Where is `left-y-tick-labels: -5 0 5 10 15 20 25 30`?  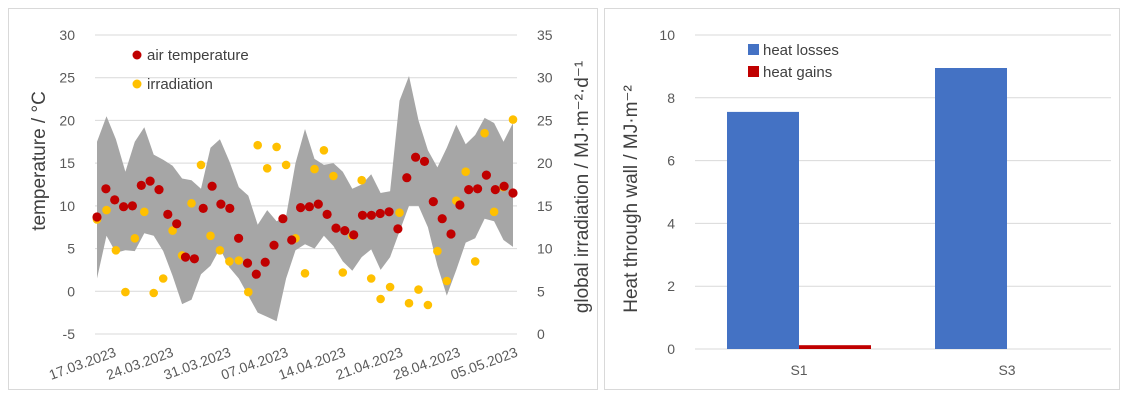
left-y-tick-labels: -5 0 5 10 15 20 25 30 is located at coordinates (67, 184).